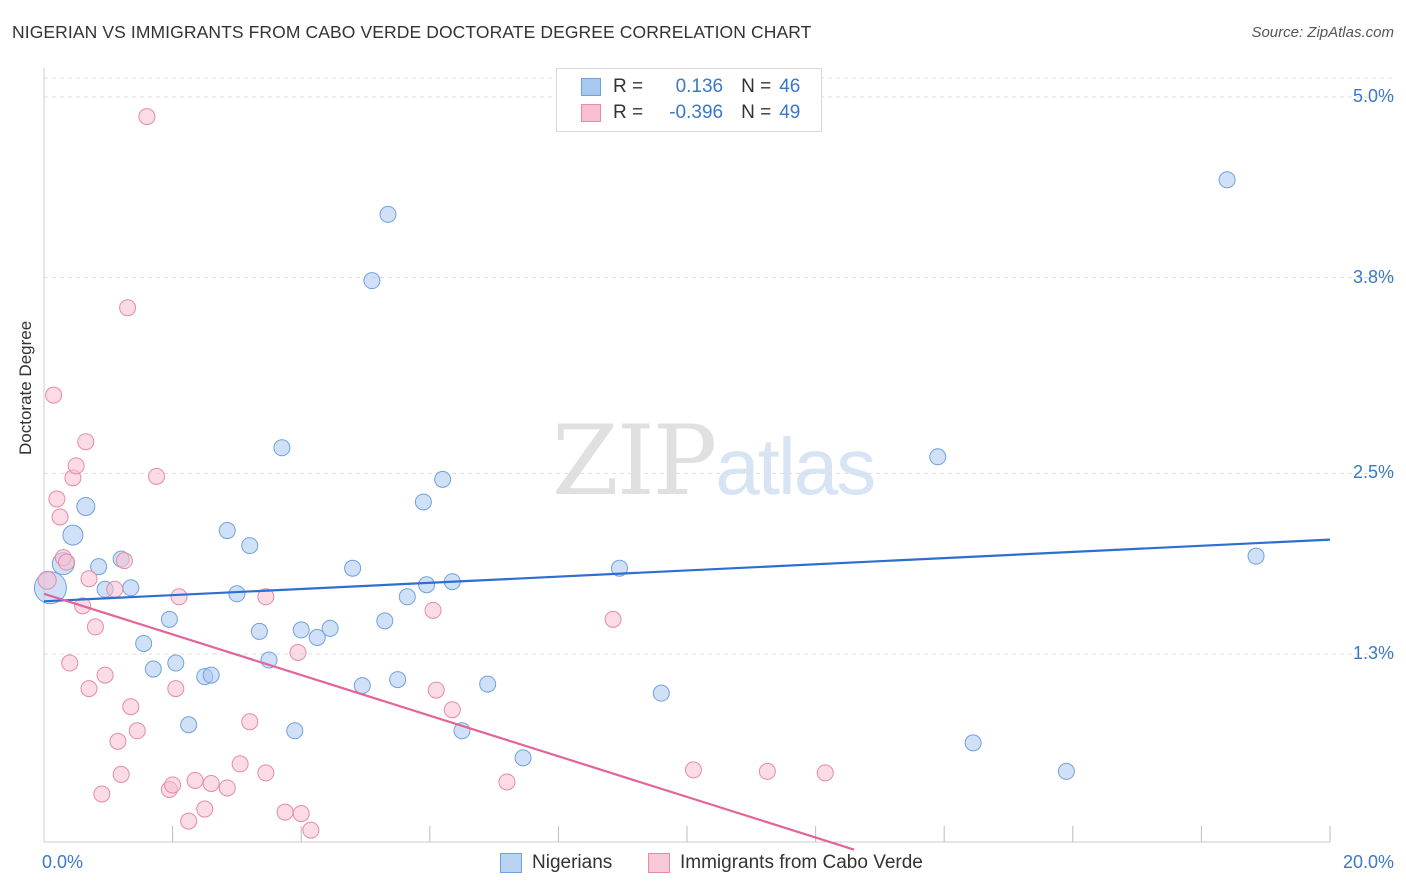  What do you see at coordinates (1368, 862) in the screenshot?
I see `x-tick-label: 20.0%` at bounding box center [1368, 862].